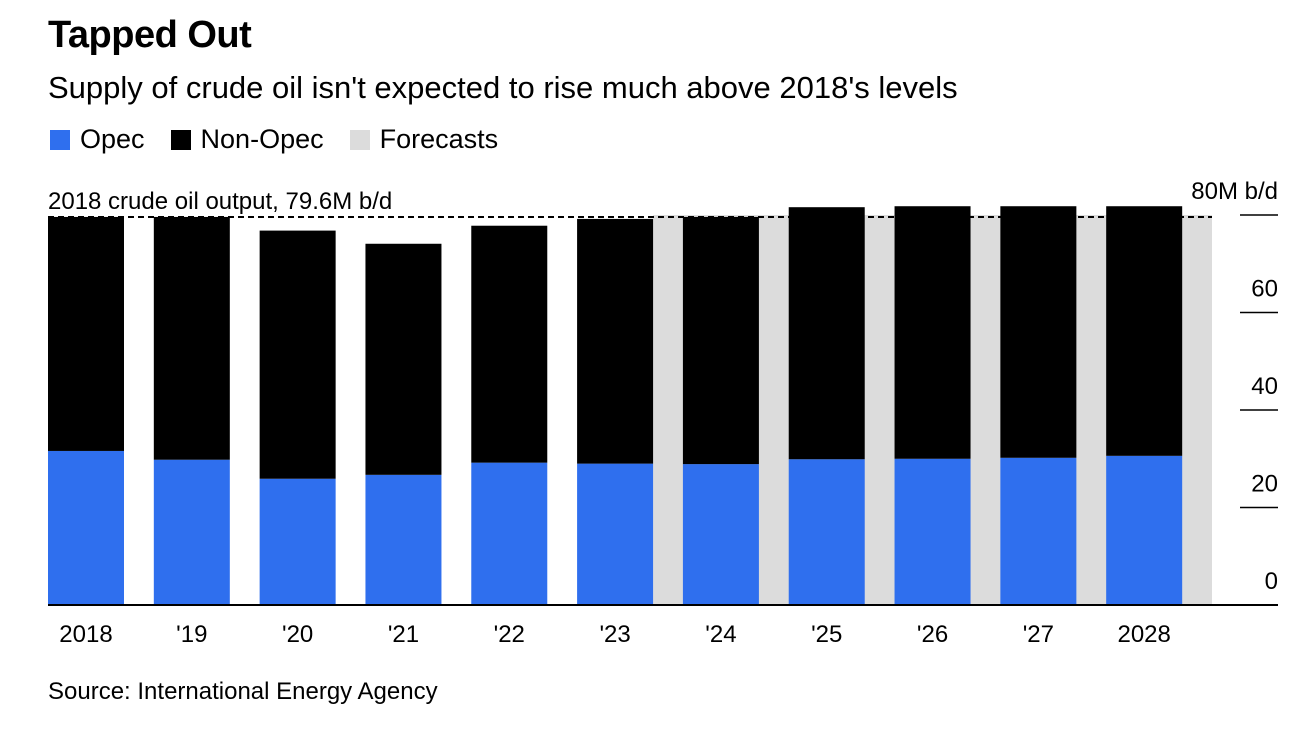  What do you see at coordinates (85, 634) in the screenshot?
I see `x-tick-label: 2018` at bounding box center [85, 634].